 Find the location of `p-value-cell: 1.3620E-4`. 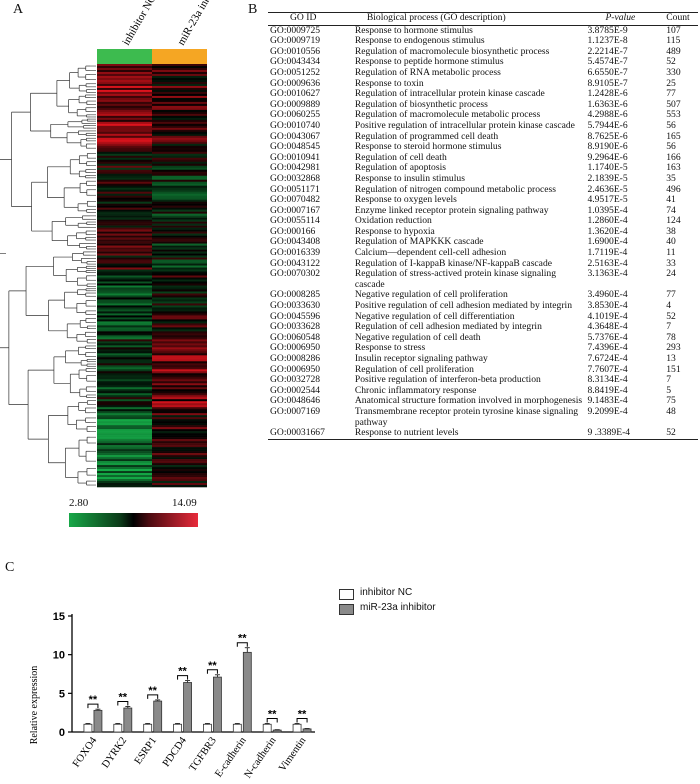

p-value-cell: 1.3620E-4 is located at coordinates (607, 231).